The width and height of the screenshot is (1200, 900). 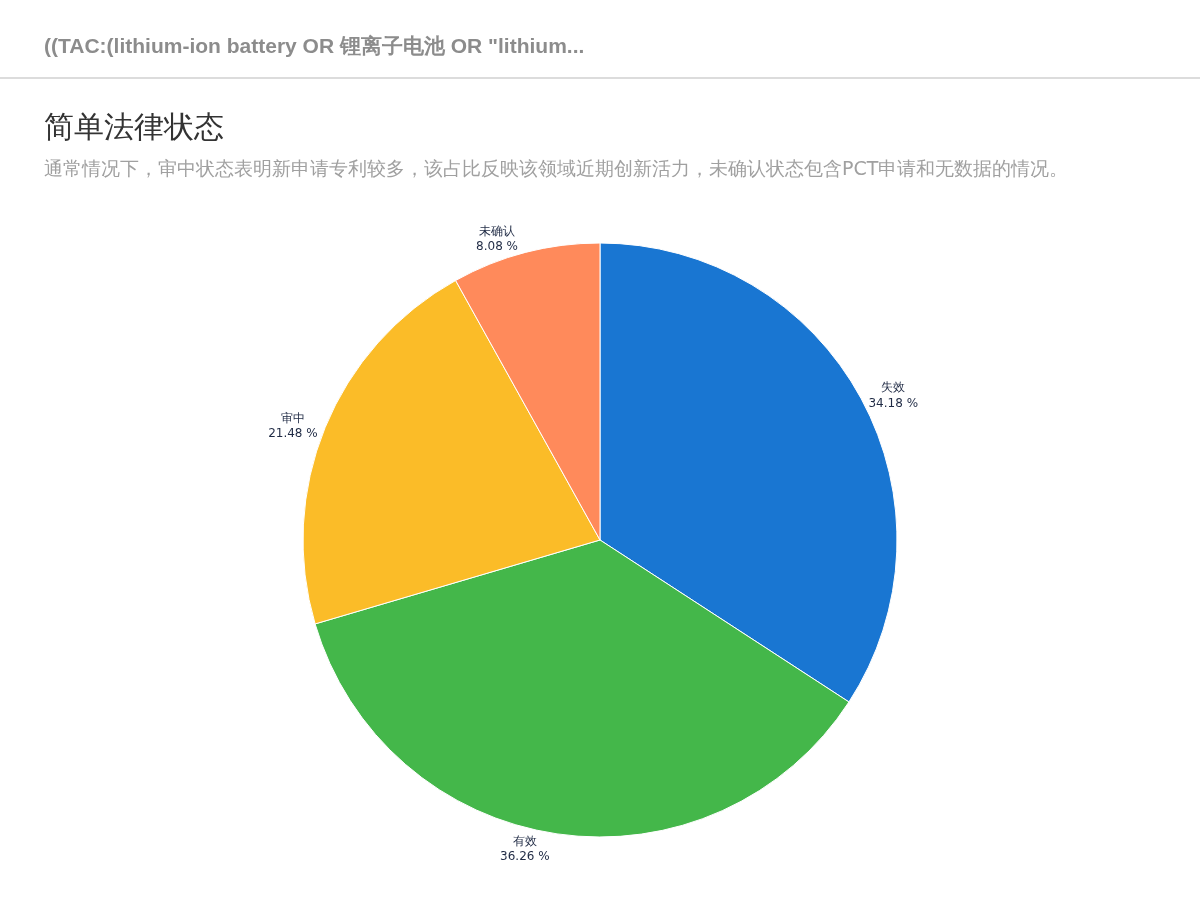 I want to click on data-label: 8.08 %, so click(x=497, y=246).